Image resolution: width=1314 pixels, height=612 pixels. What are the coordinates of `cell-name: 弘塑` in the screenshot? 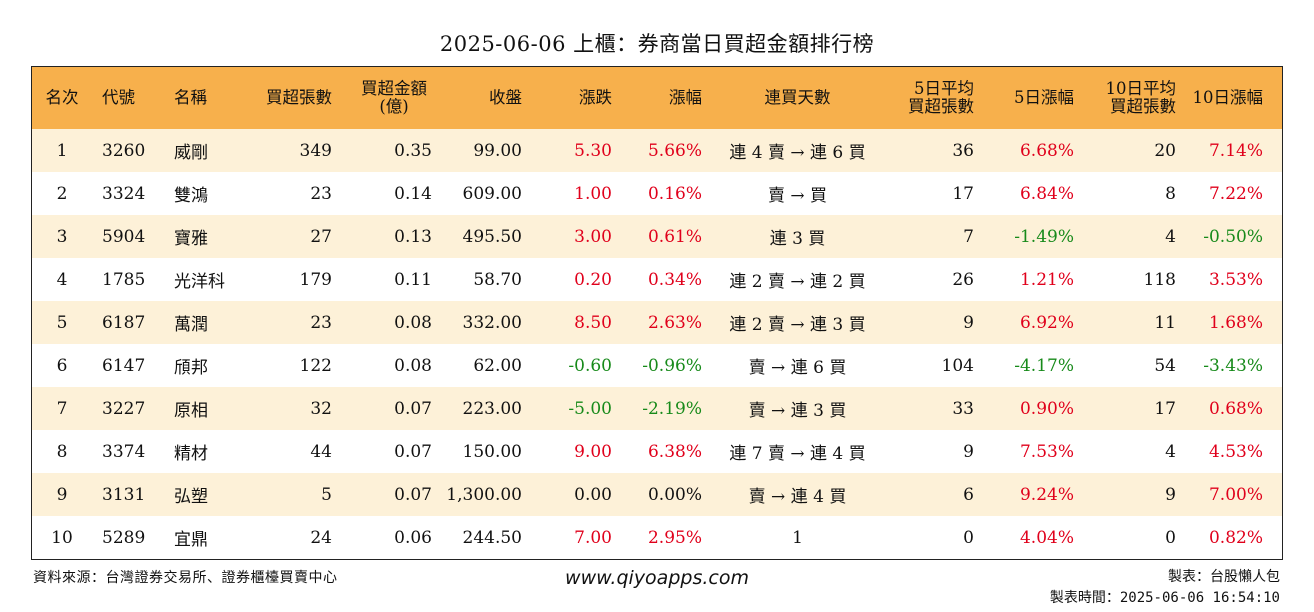 It's located at (191, 497).